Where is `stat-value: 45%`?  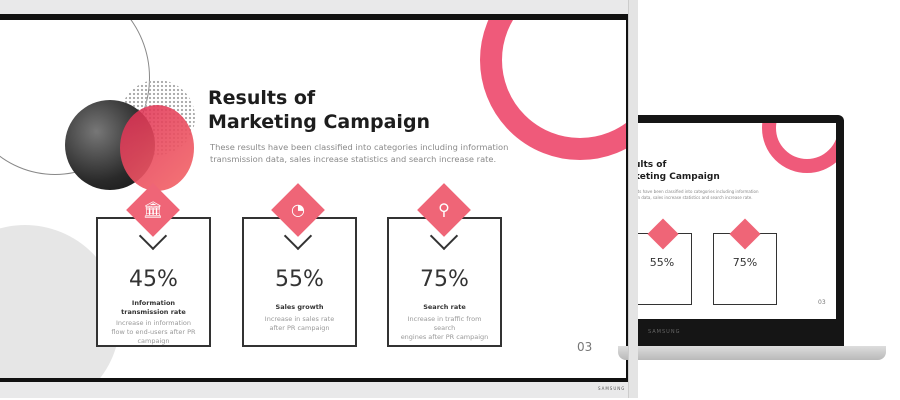
stat-value: 45% is located at coordinates (153, 279).